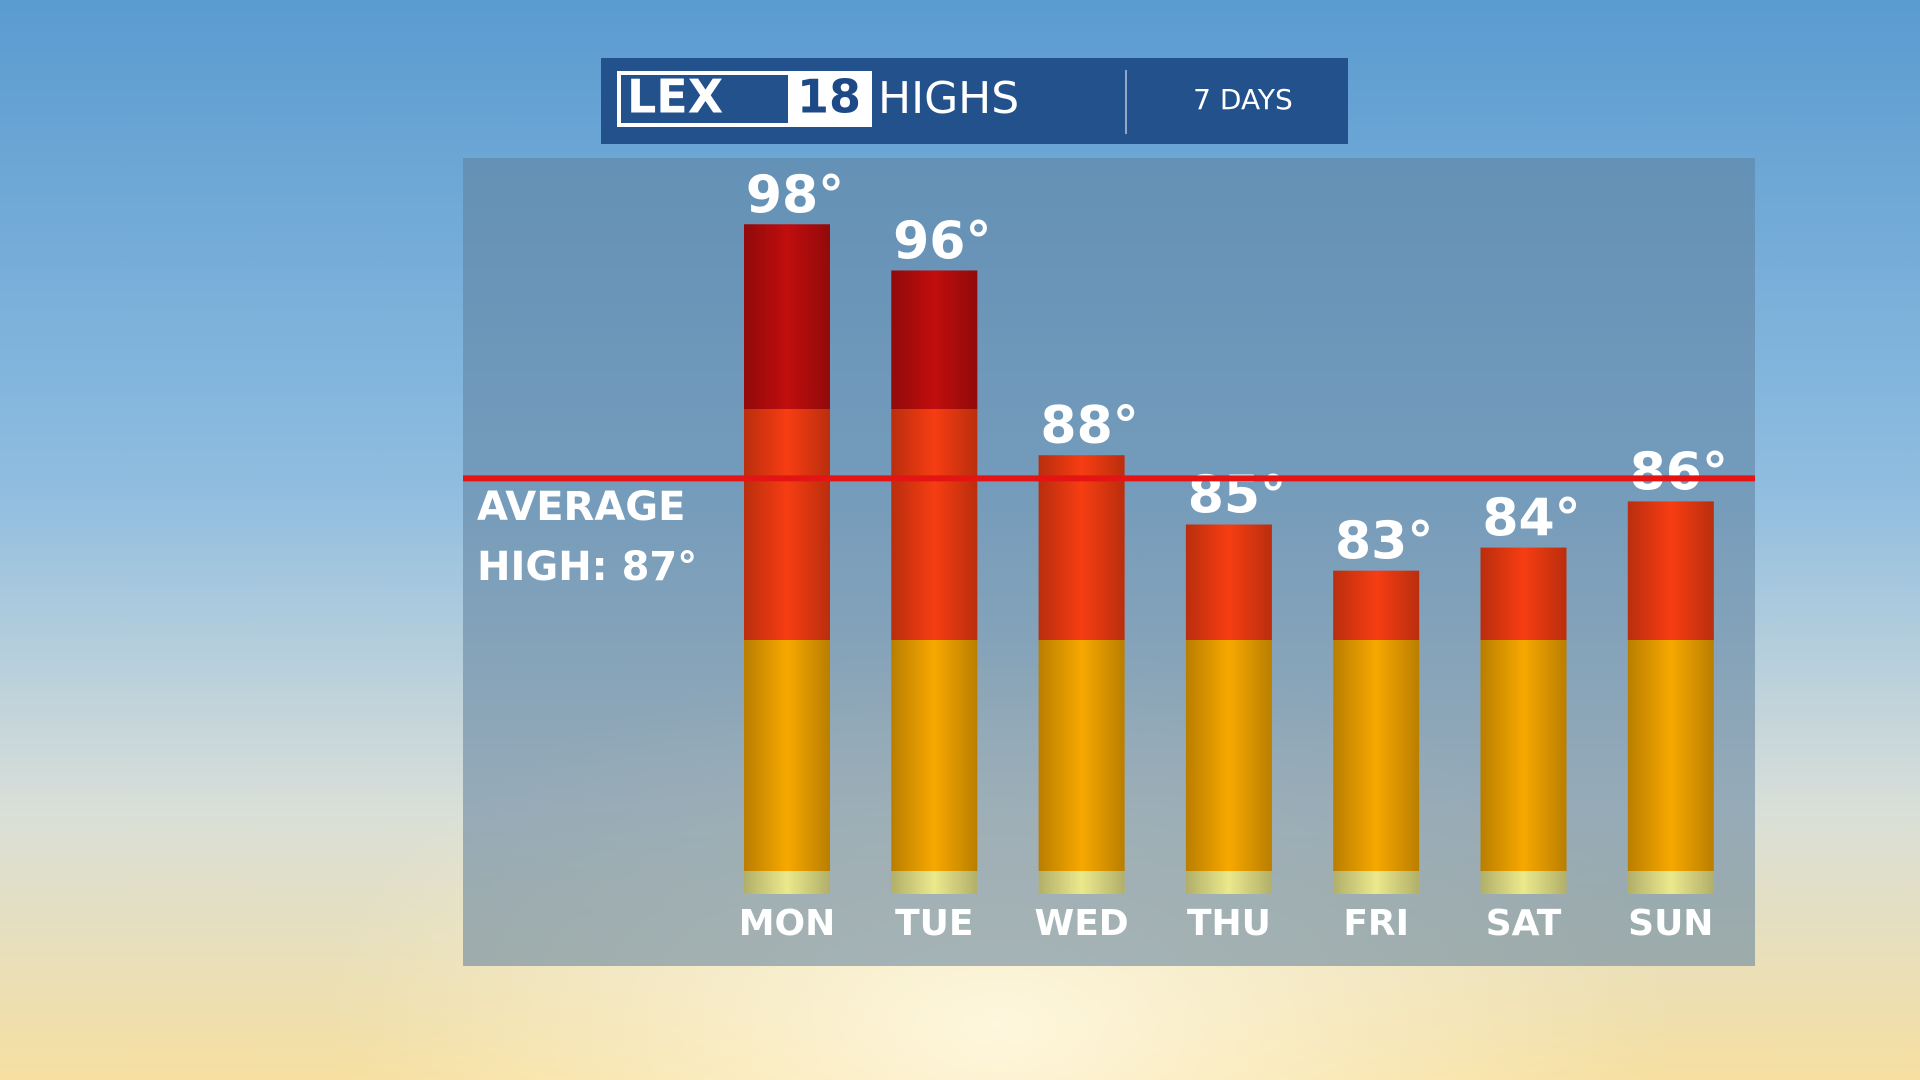  What do you see at coordinates (942, 241) in the screenshot?
I see `value-label: 96°` at bounding box center [942, 241].